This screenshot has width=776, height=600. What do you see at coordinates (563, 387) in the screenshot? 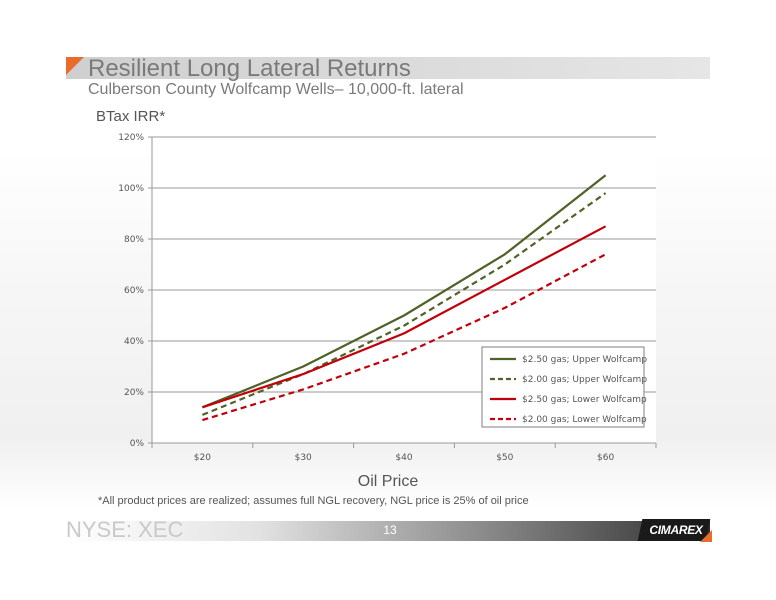
I see `legend-box` at bounding box center [563, 387].